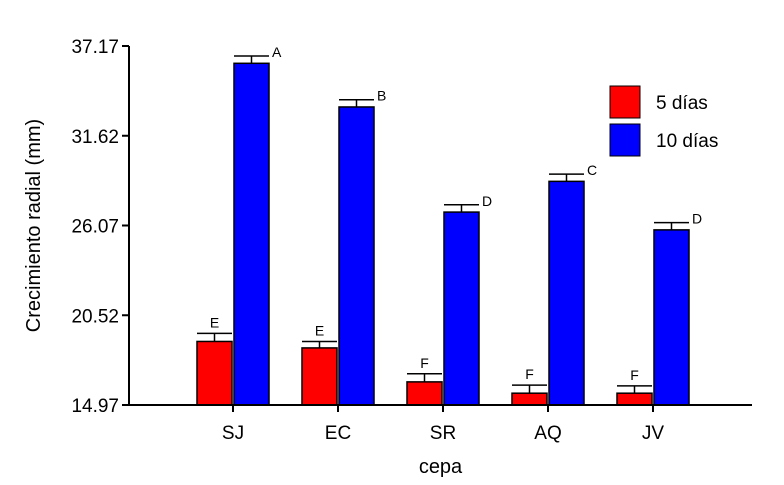  Describe the element at coordinates (381, 96) in the screenshot. I see `significance-label: B` at that location.